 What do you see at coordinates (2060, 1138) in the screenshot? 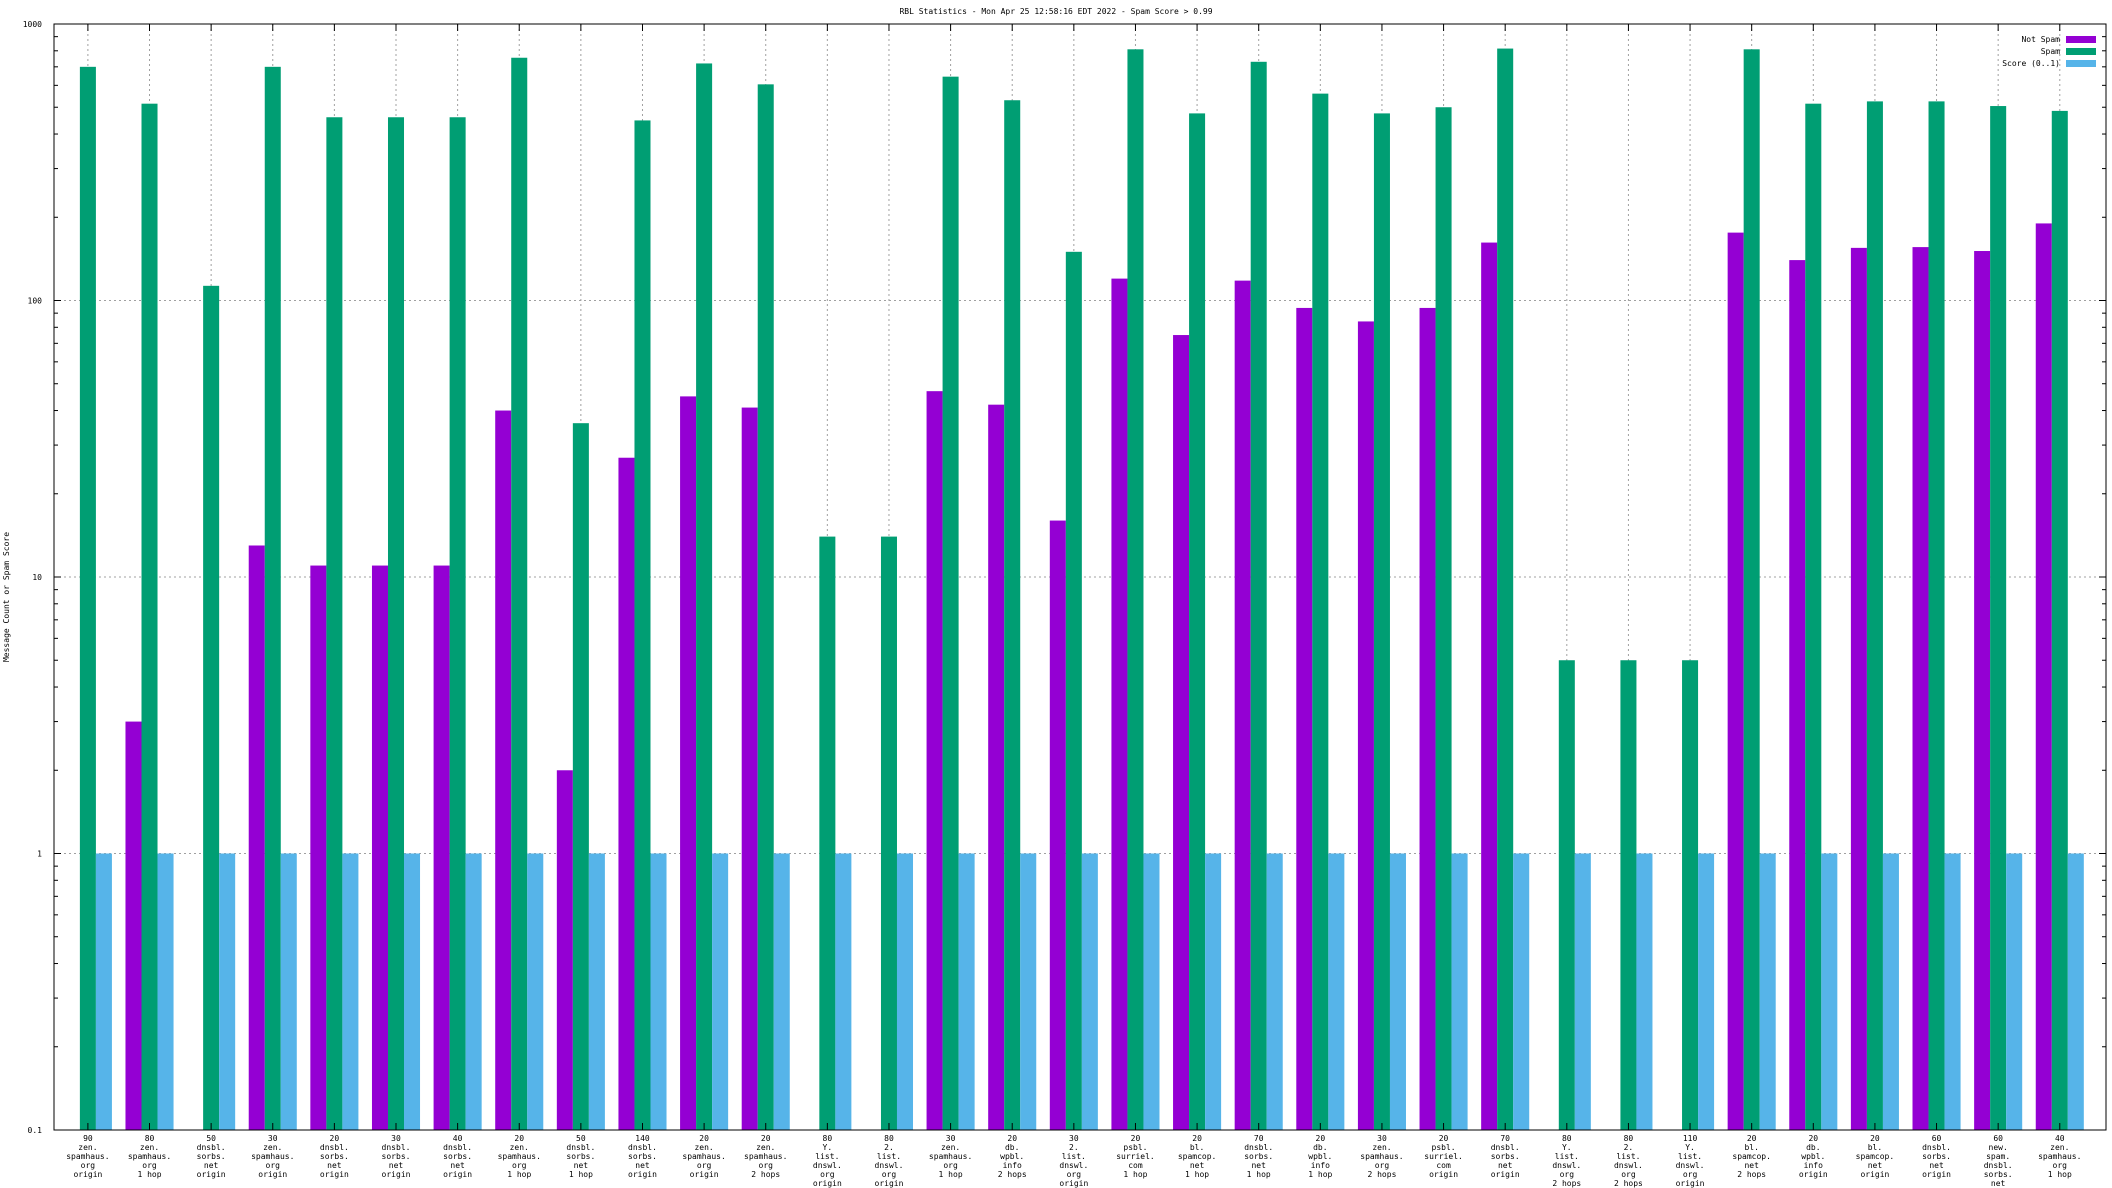
I see `x-tick-label-line: 40` at bounding box center [2060, 1138].